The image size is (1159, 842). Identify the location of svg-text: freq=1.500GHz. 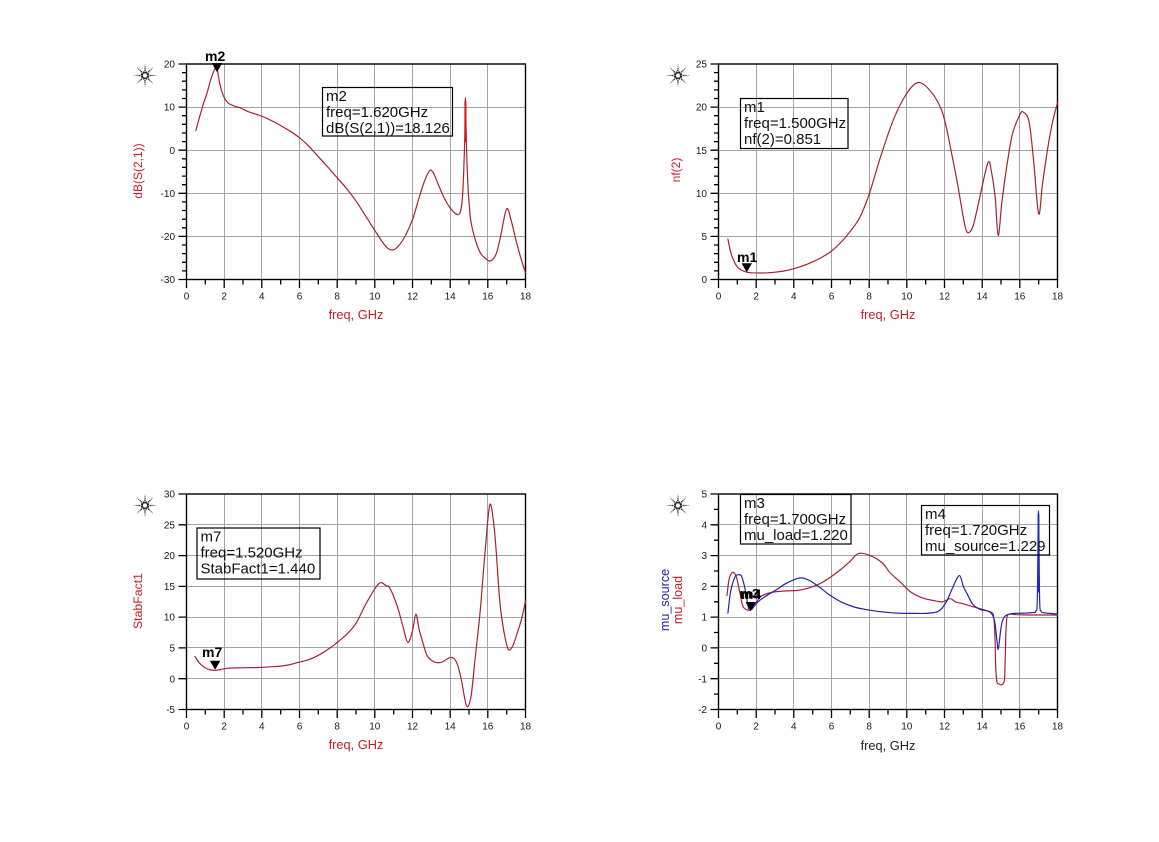
(795, 123).